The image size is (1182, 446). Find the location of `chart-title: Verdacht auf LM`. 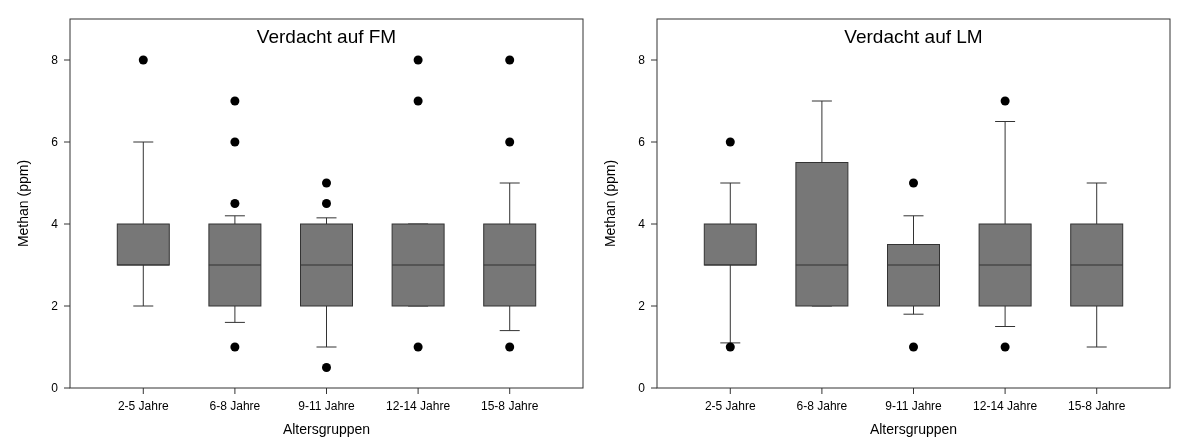

chart-title: Verdacht auf LM is located at coordinates (913, 36).